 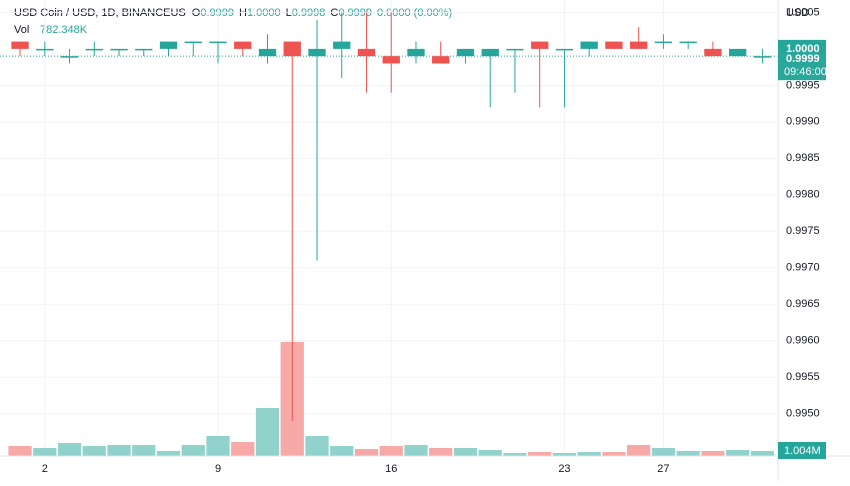 What do you see at coordinates (803, 49) in the screenshot?
I see `high-price-label: 1.0000` at bounding box center [803, 49].